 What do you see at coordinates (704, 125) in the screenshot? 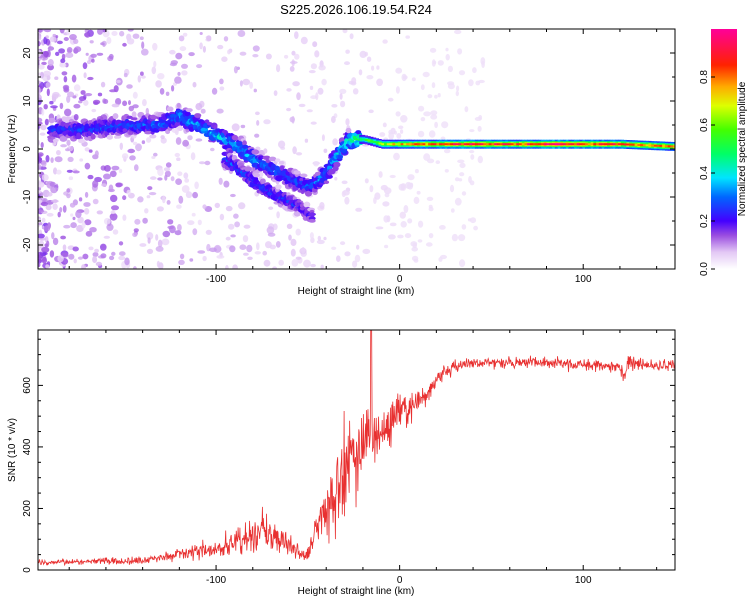
I see `colorbar-tick-label: 0.6` at bounding box center [704, 125].